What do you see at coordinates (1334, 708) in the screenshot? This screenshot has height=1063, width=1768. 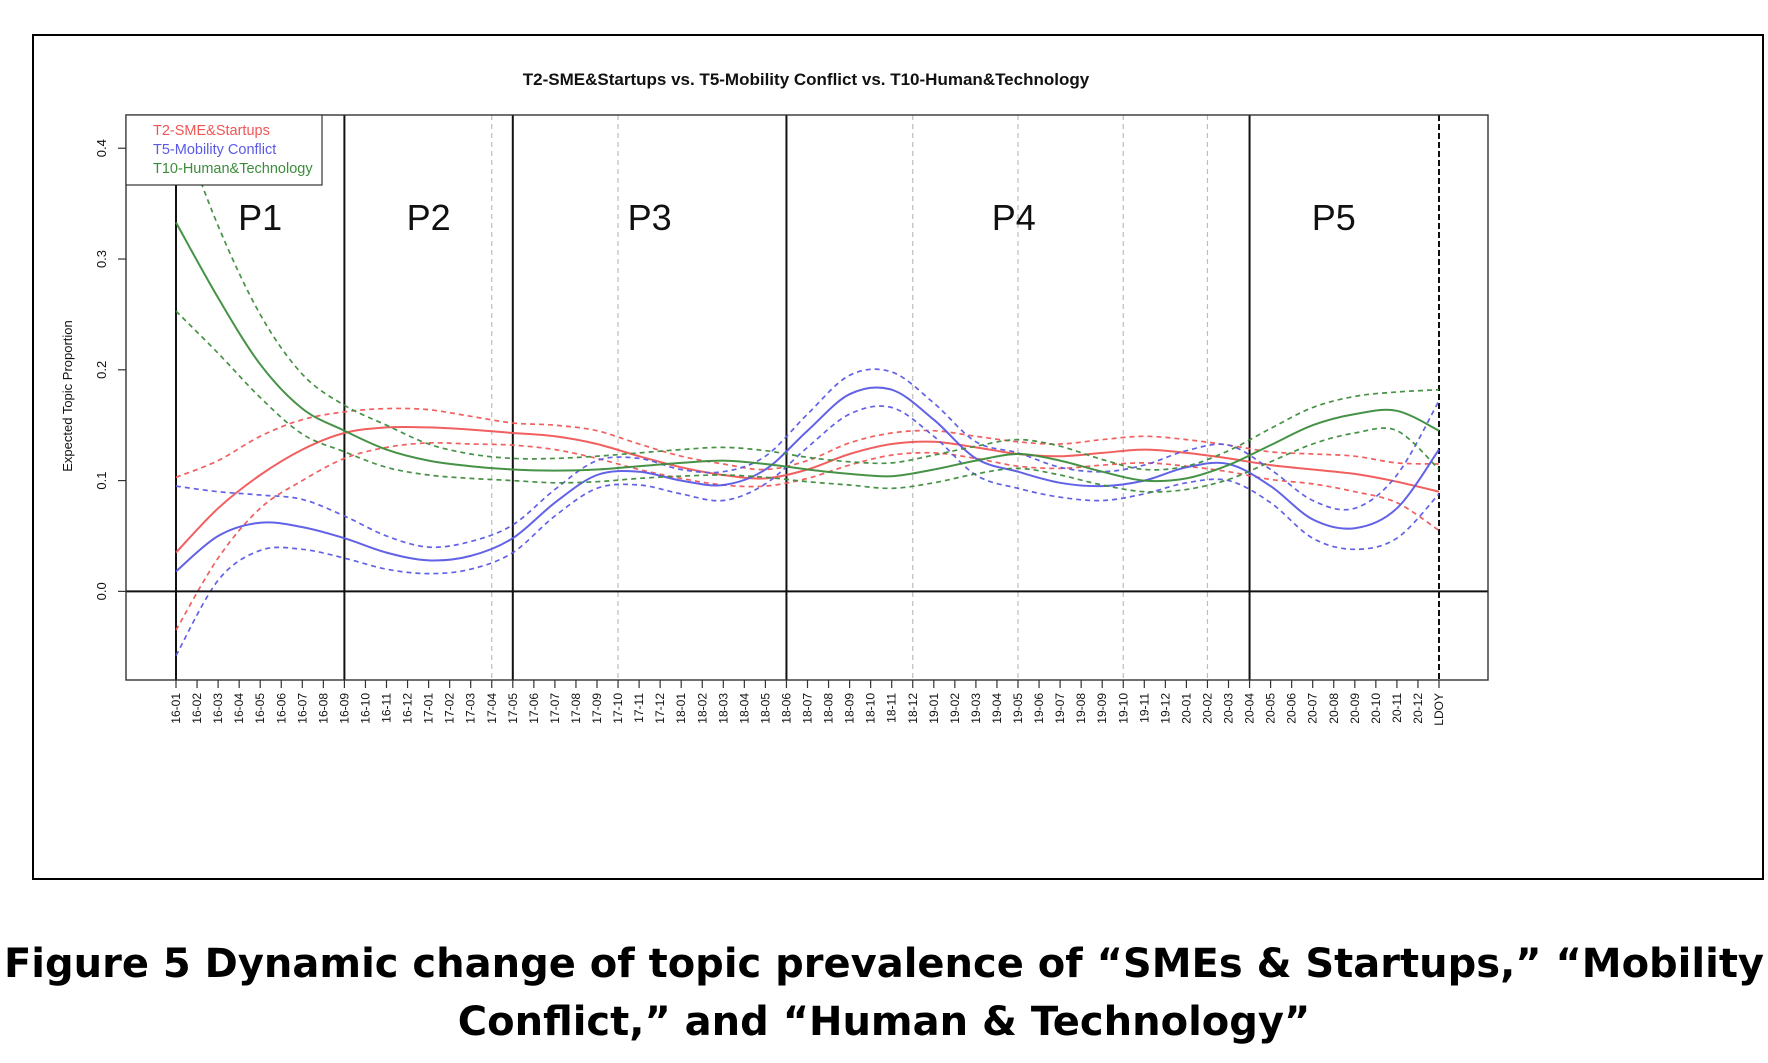 I see `x-tick-label: 20-08` at bounding box center [1334, 708].